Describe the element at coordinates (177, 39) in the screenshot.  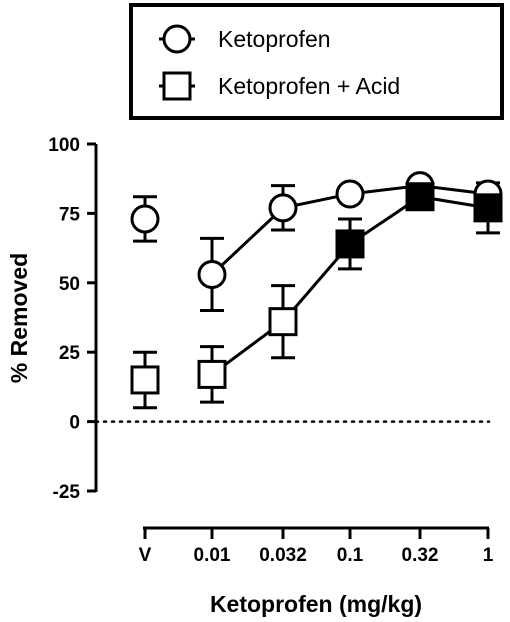
I see `legend-marker-ketoprofen` at that location.